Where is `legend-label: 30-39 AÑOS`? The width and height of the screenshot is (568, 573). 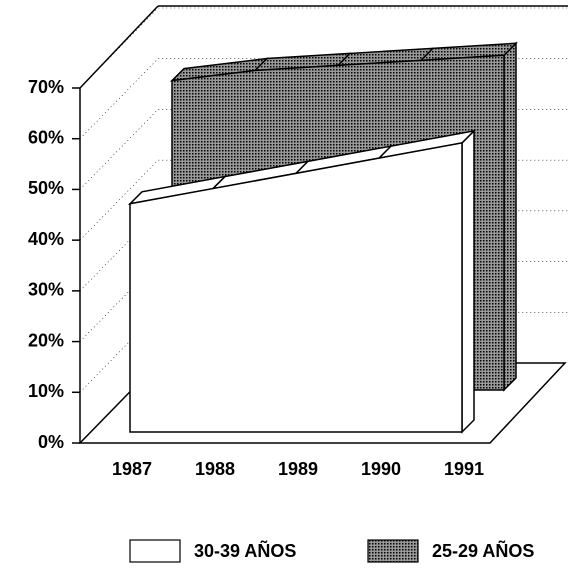
legend-label: 30-39 AÑOS is located at coordinates (245, 550).